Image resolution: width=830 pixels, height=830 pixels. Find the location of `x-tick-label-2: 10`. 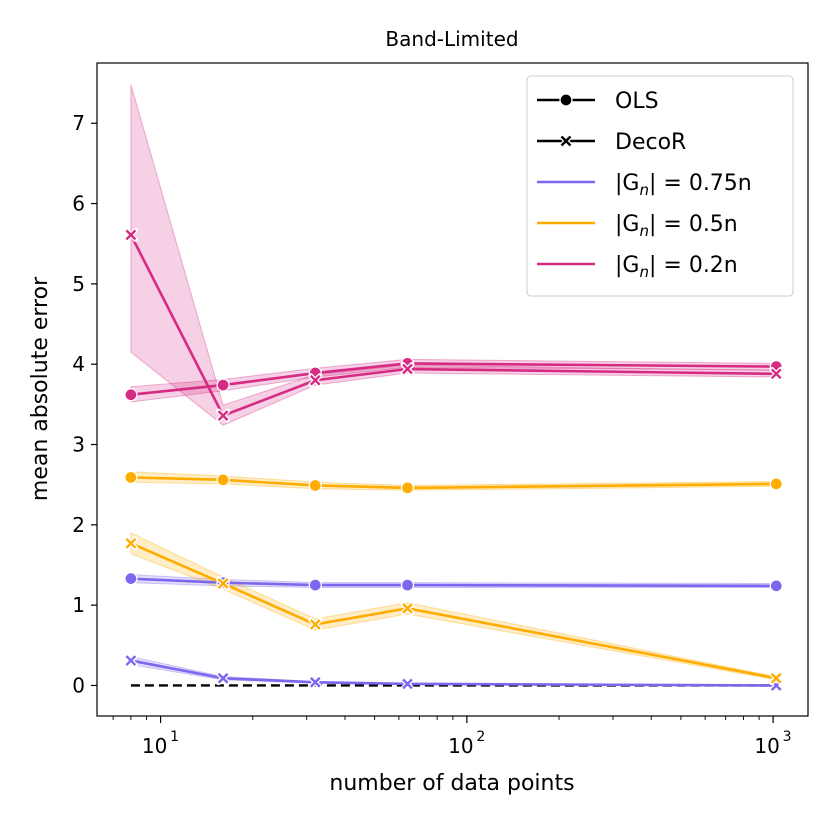

x-tick-label-2: 10 is located at coordinates (766, 746).